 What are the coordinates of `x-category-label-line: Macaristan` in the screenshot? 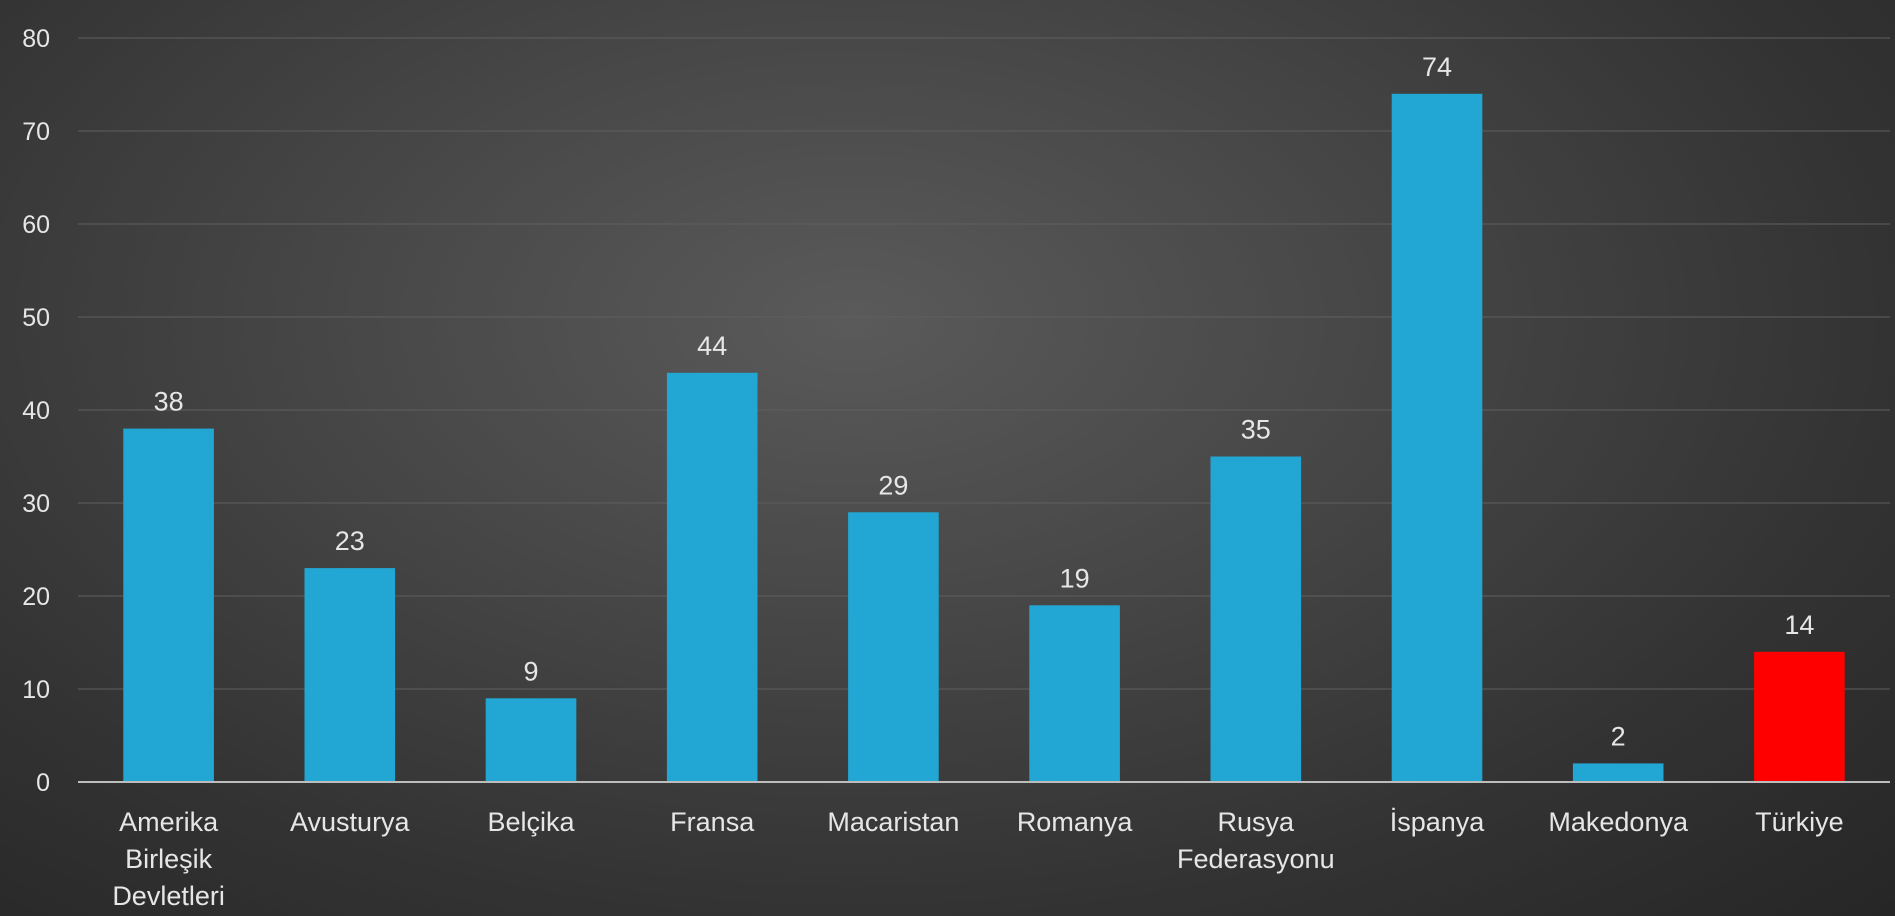 It's located at (893, 822).